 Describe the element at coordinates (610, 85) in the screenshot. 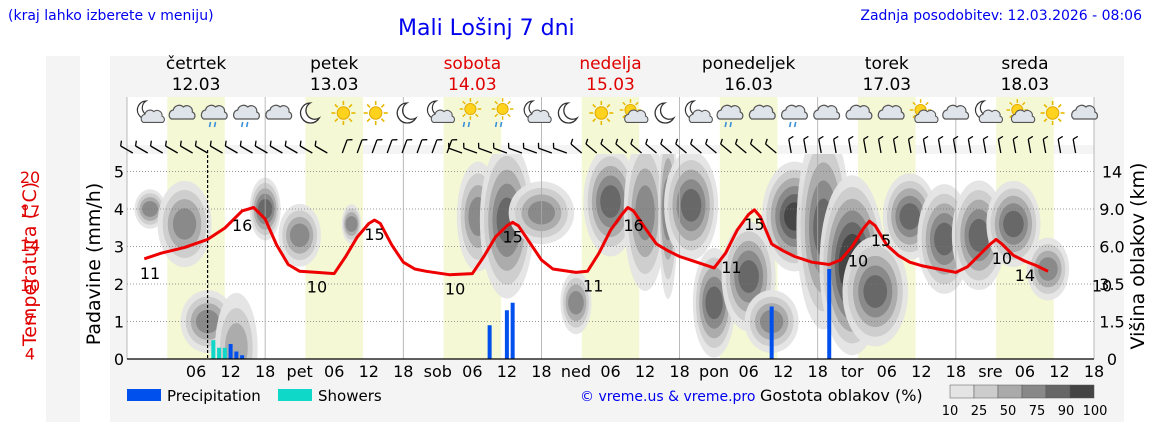

I see `day-date: 15.03` at that location.